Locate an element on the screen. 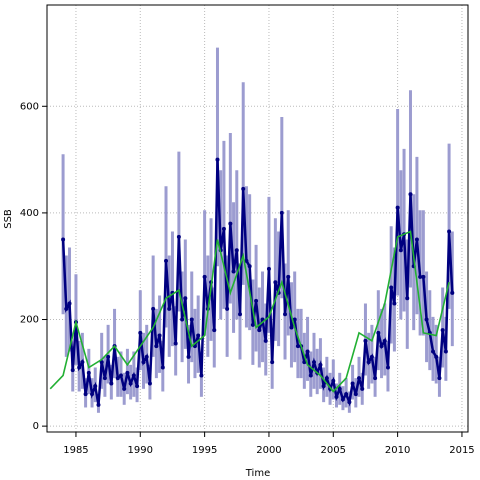  x-tick-label: 1985 is located at coordinates (75, 450).